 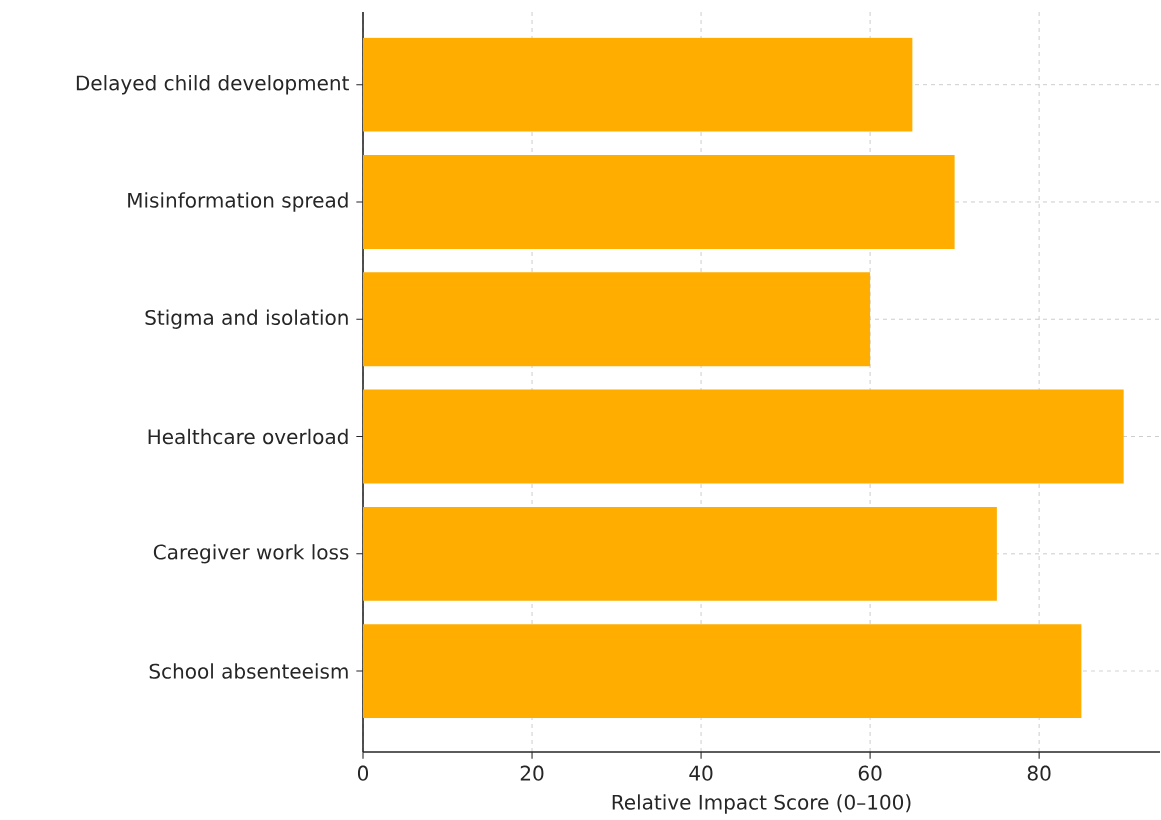 I want to click on x-tick-label: 40, so click(x=701, y=773).